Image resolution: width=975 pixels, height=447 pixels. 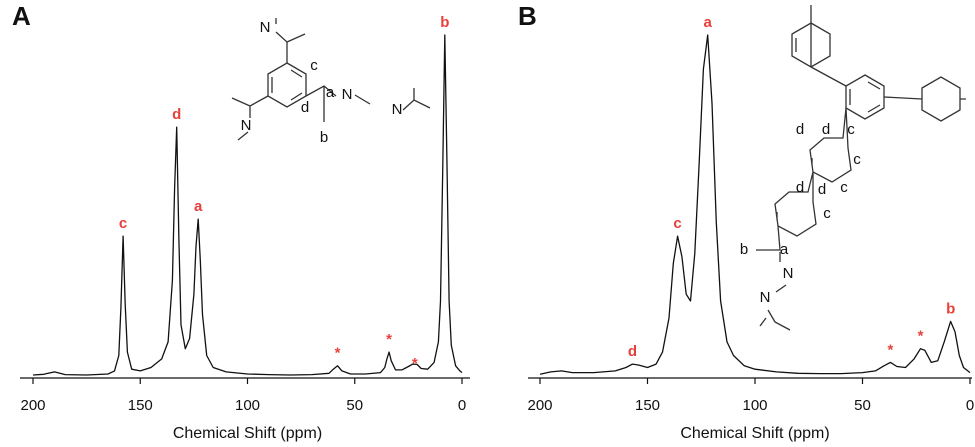 I want to click on panel-label: B, so click(x=527, y=16).